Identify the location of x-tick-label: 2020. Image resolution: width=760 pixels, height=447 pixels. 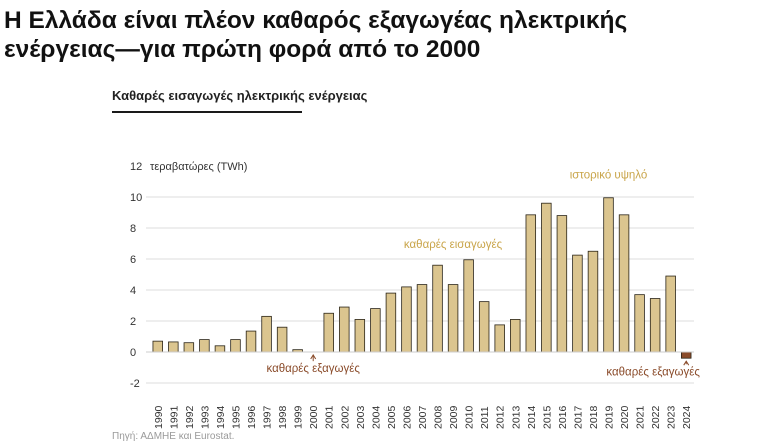
(625, 417).